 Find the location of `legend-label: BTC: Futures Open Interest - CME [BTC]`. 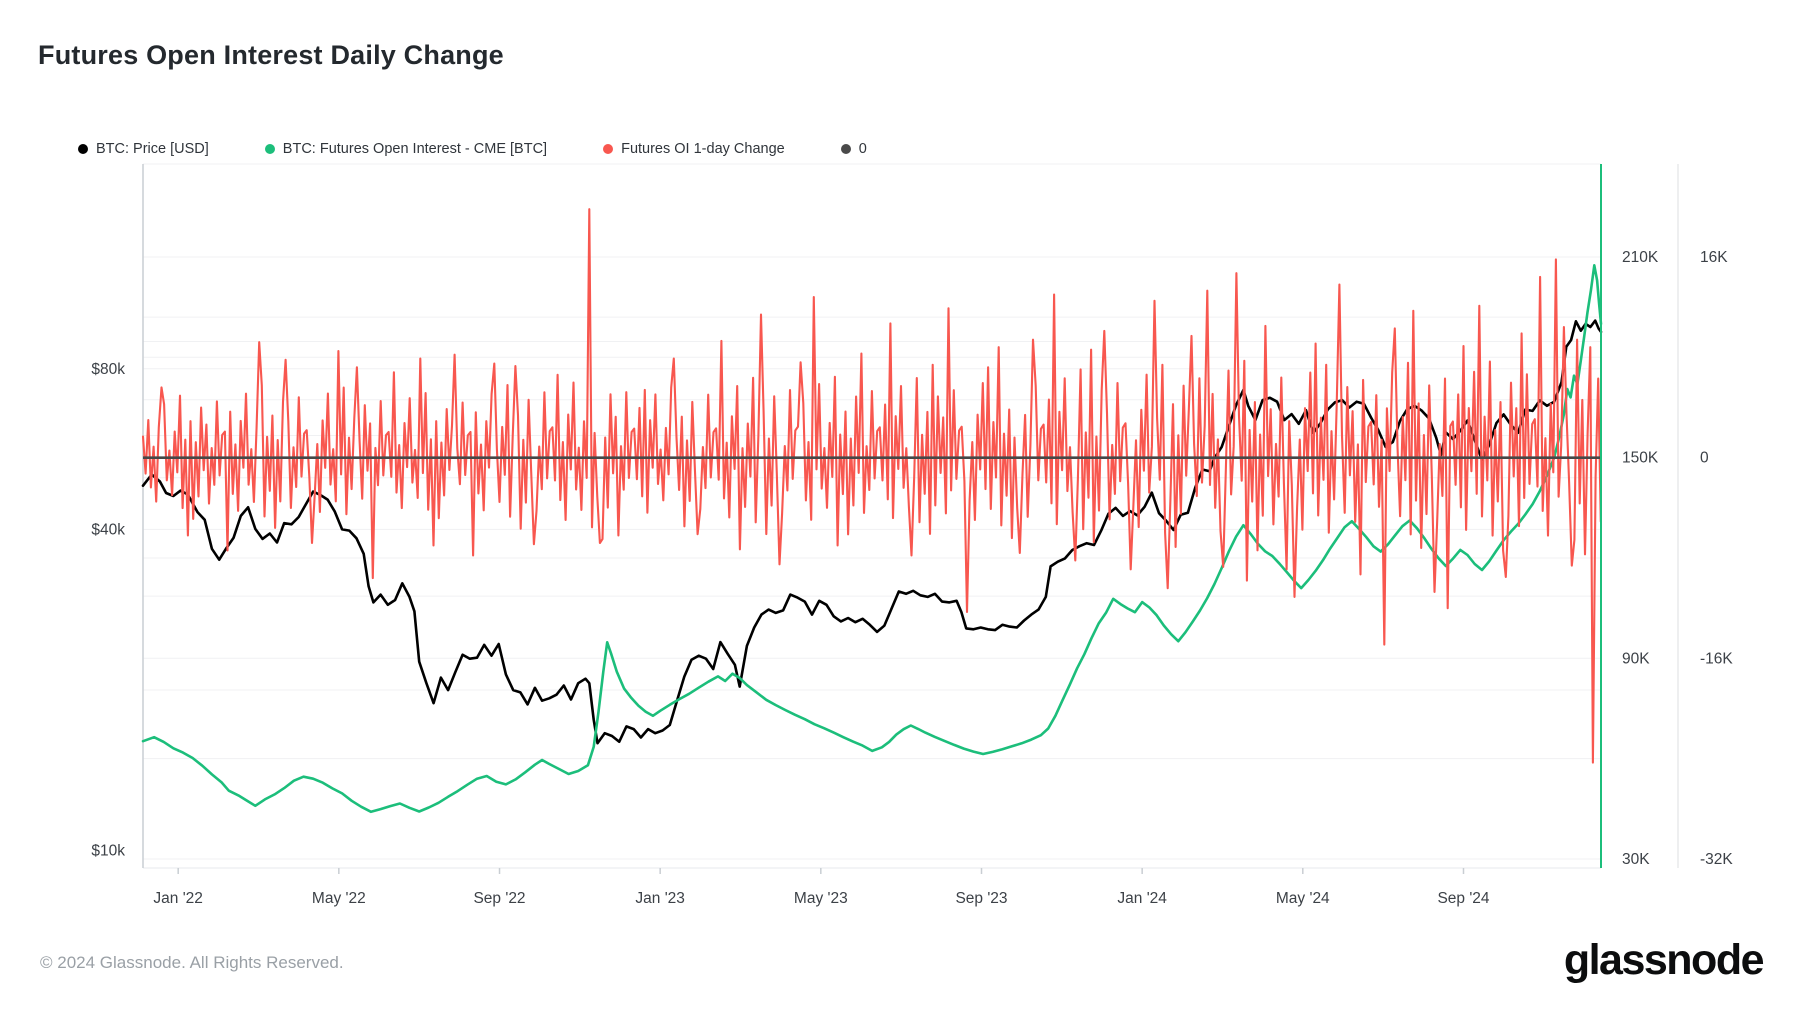

legend-label: BTC: Futures Open Interest - CME [BTC] is located at coordinates (415, 149).